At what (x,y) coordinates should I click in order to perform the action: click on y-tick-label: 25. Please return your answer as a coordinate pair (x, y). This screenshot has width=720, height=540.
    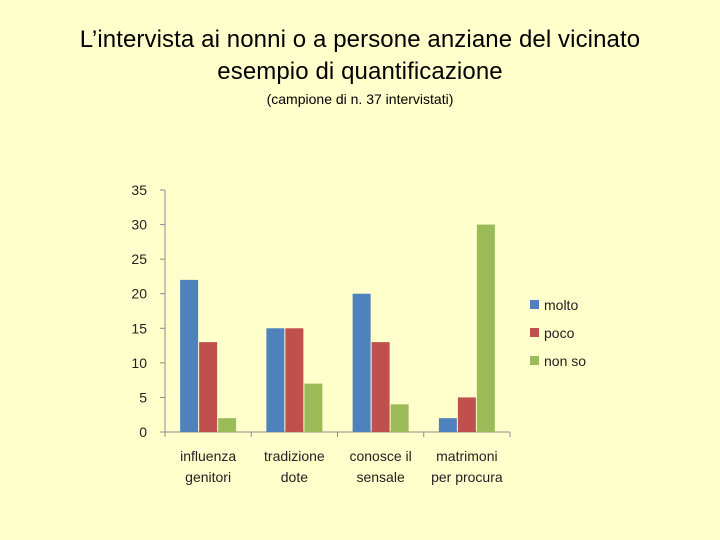
    Looking at the image, I should click on (139, 259).